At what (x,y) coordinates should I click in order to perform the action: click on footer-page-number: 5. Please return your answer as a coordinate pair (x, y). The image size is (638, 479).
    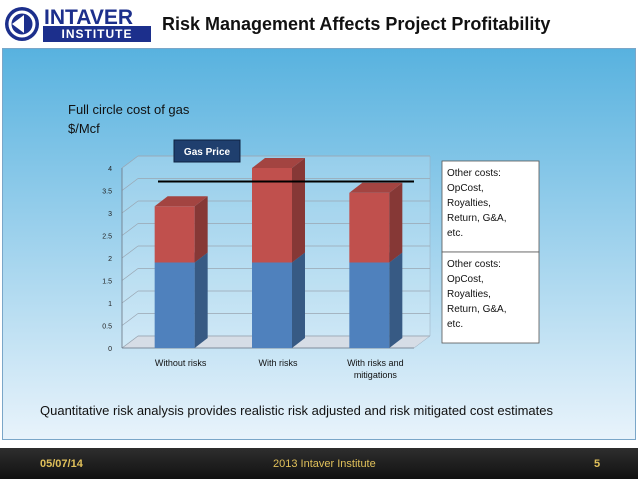
    Looking at the image, I should click on (597, 464).